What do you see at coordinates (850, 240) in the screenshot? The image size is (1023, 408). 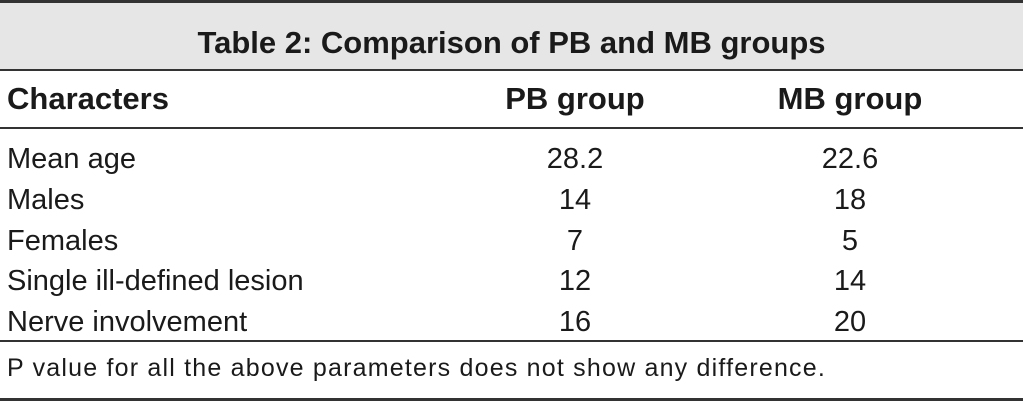 I see `mb-value: 5` at bounding box center [850, 240].